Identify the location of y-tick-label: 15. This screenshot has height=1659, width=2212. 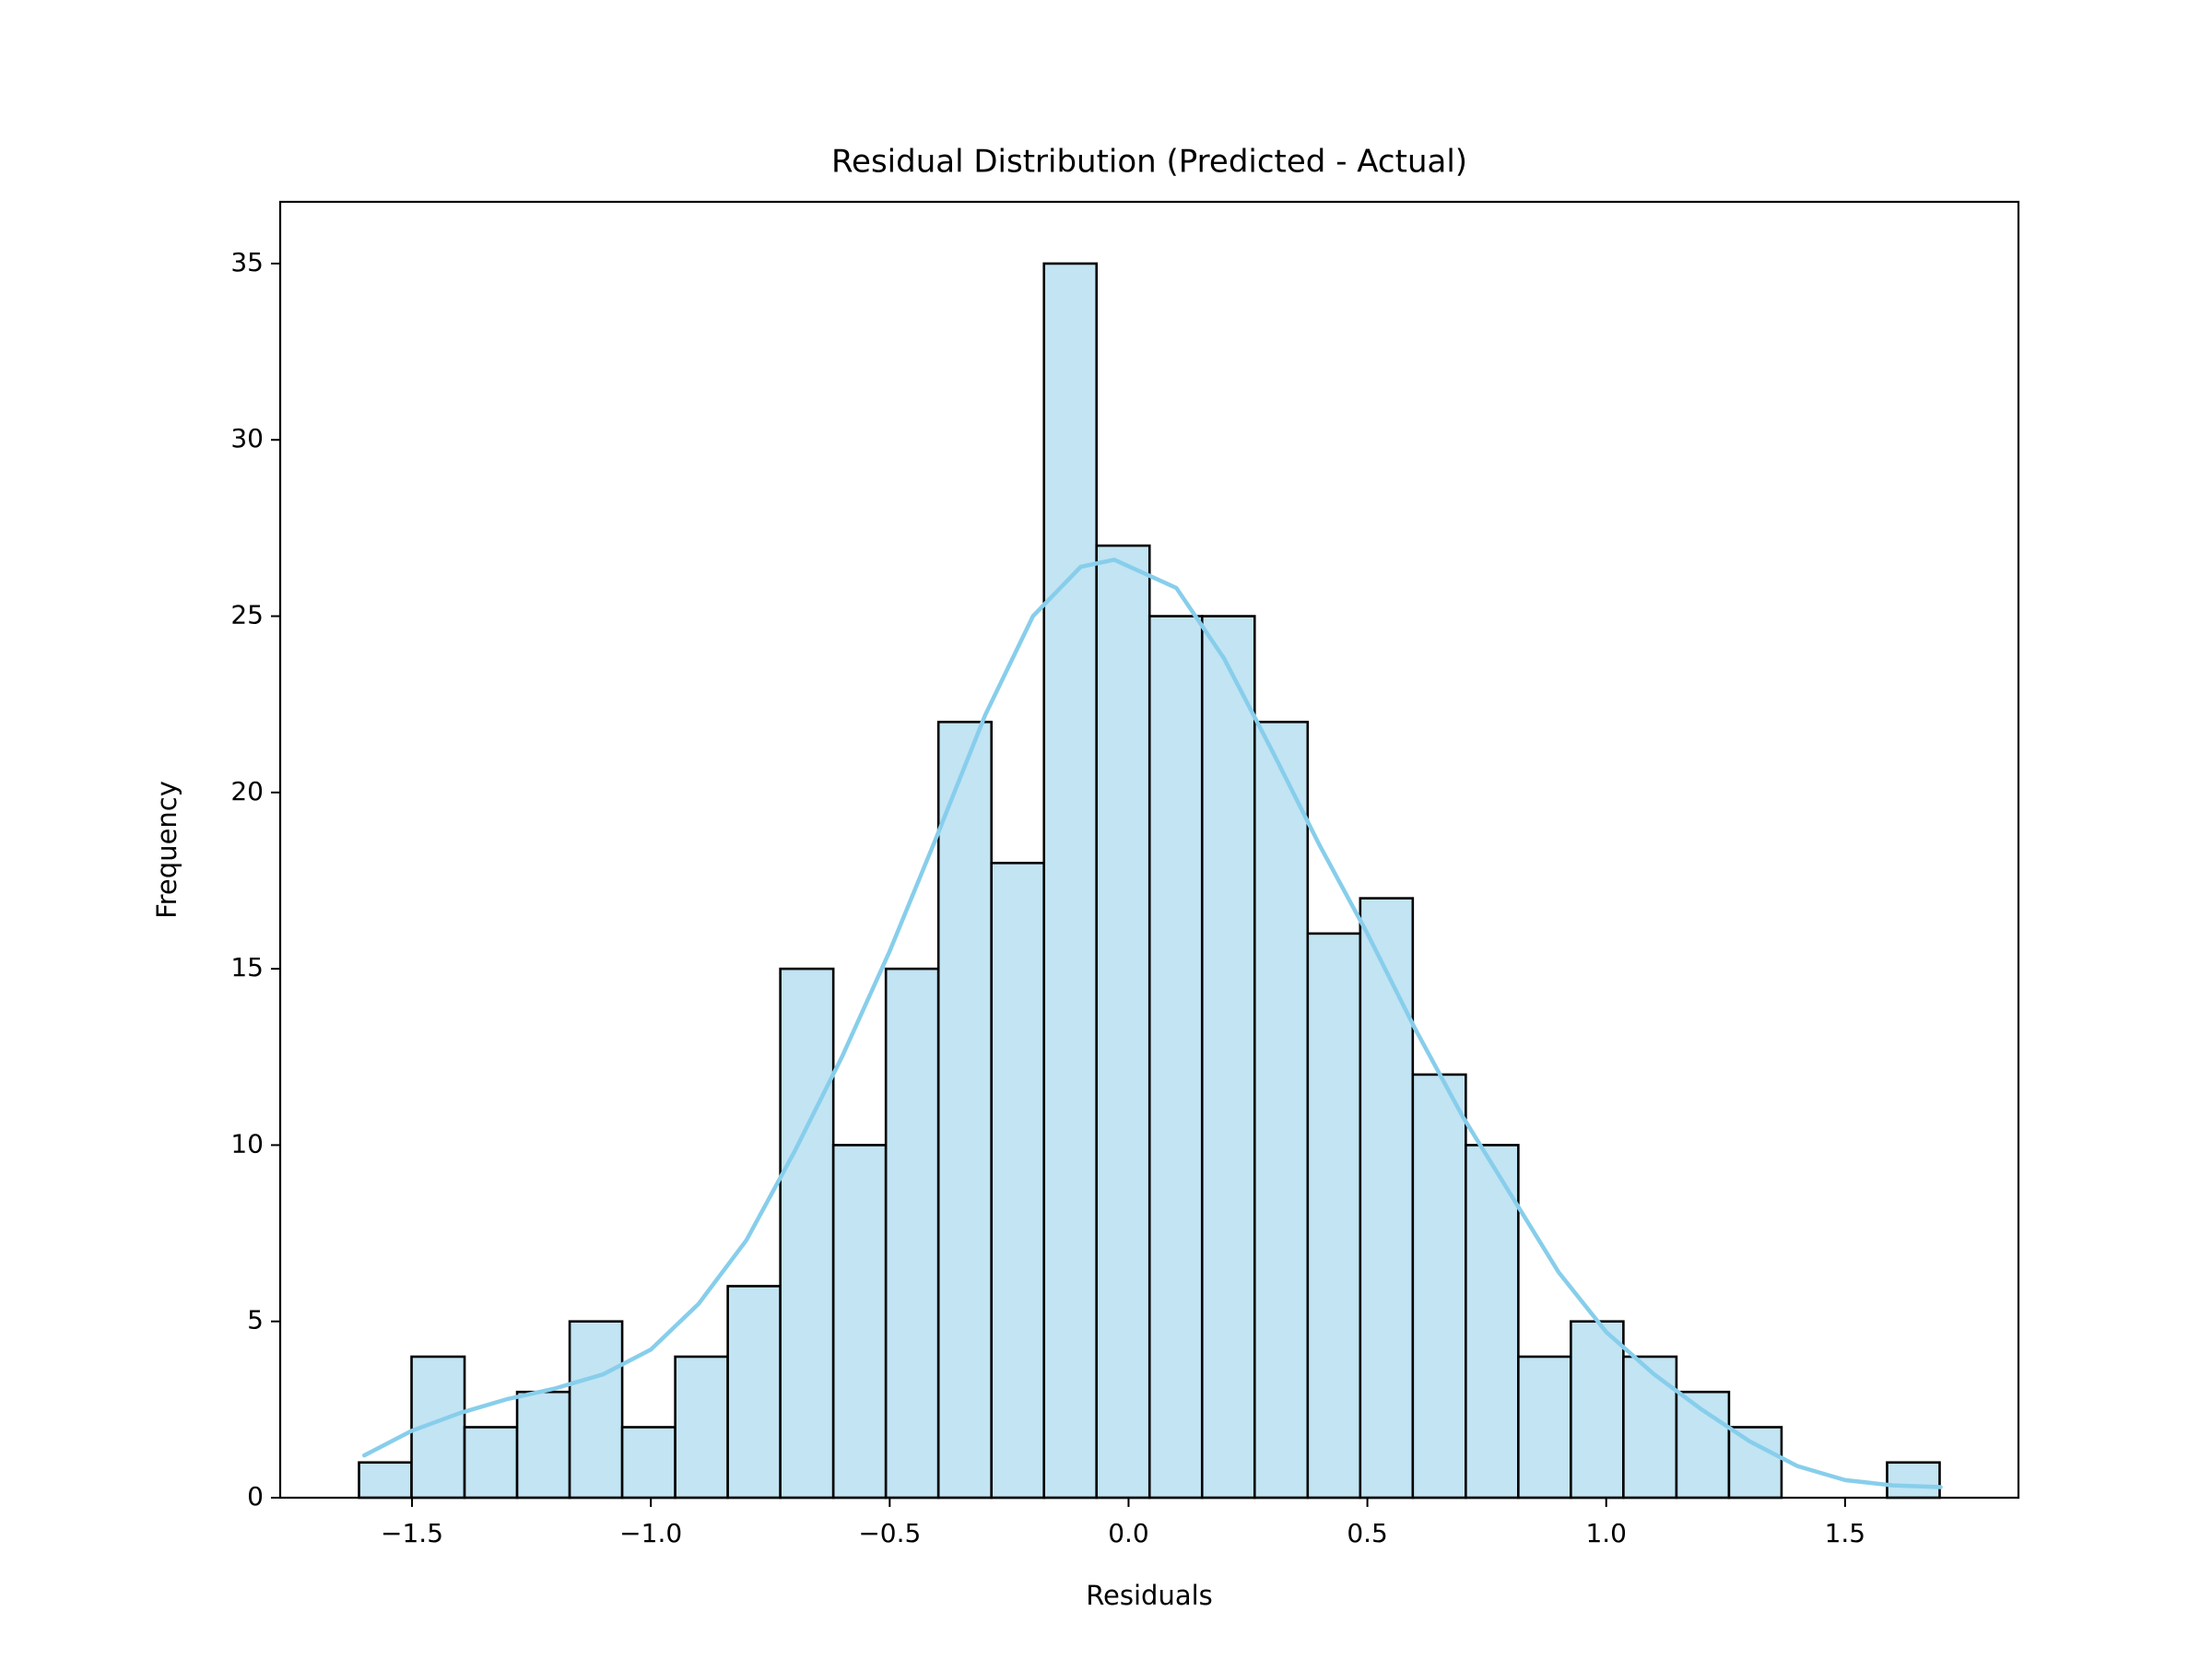
(247, 967).